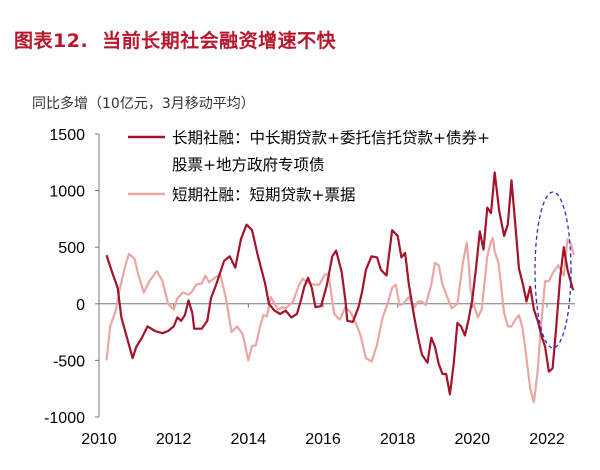 This screenshot has height=470, width=600. I want to click on y-axis-label: 同比多增（10亿元，3月移动平均）, so click(143, 103).